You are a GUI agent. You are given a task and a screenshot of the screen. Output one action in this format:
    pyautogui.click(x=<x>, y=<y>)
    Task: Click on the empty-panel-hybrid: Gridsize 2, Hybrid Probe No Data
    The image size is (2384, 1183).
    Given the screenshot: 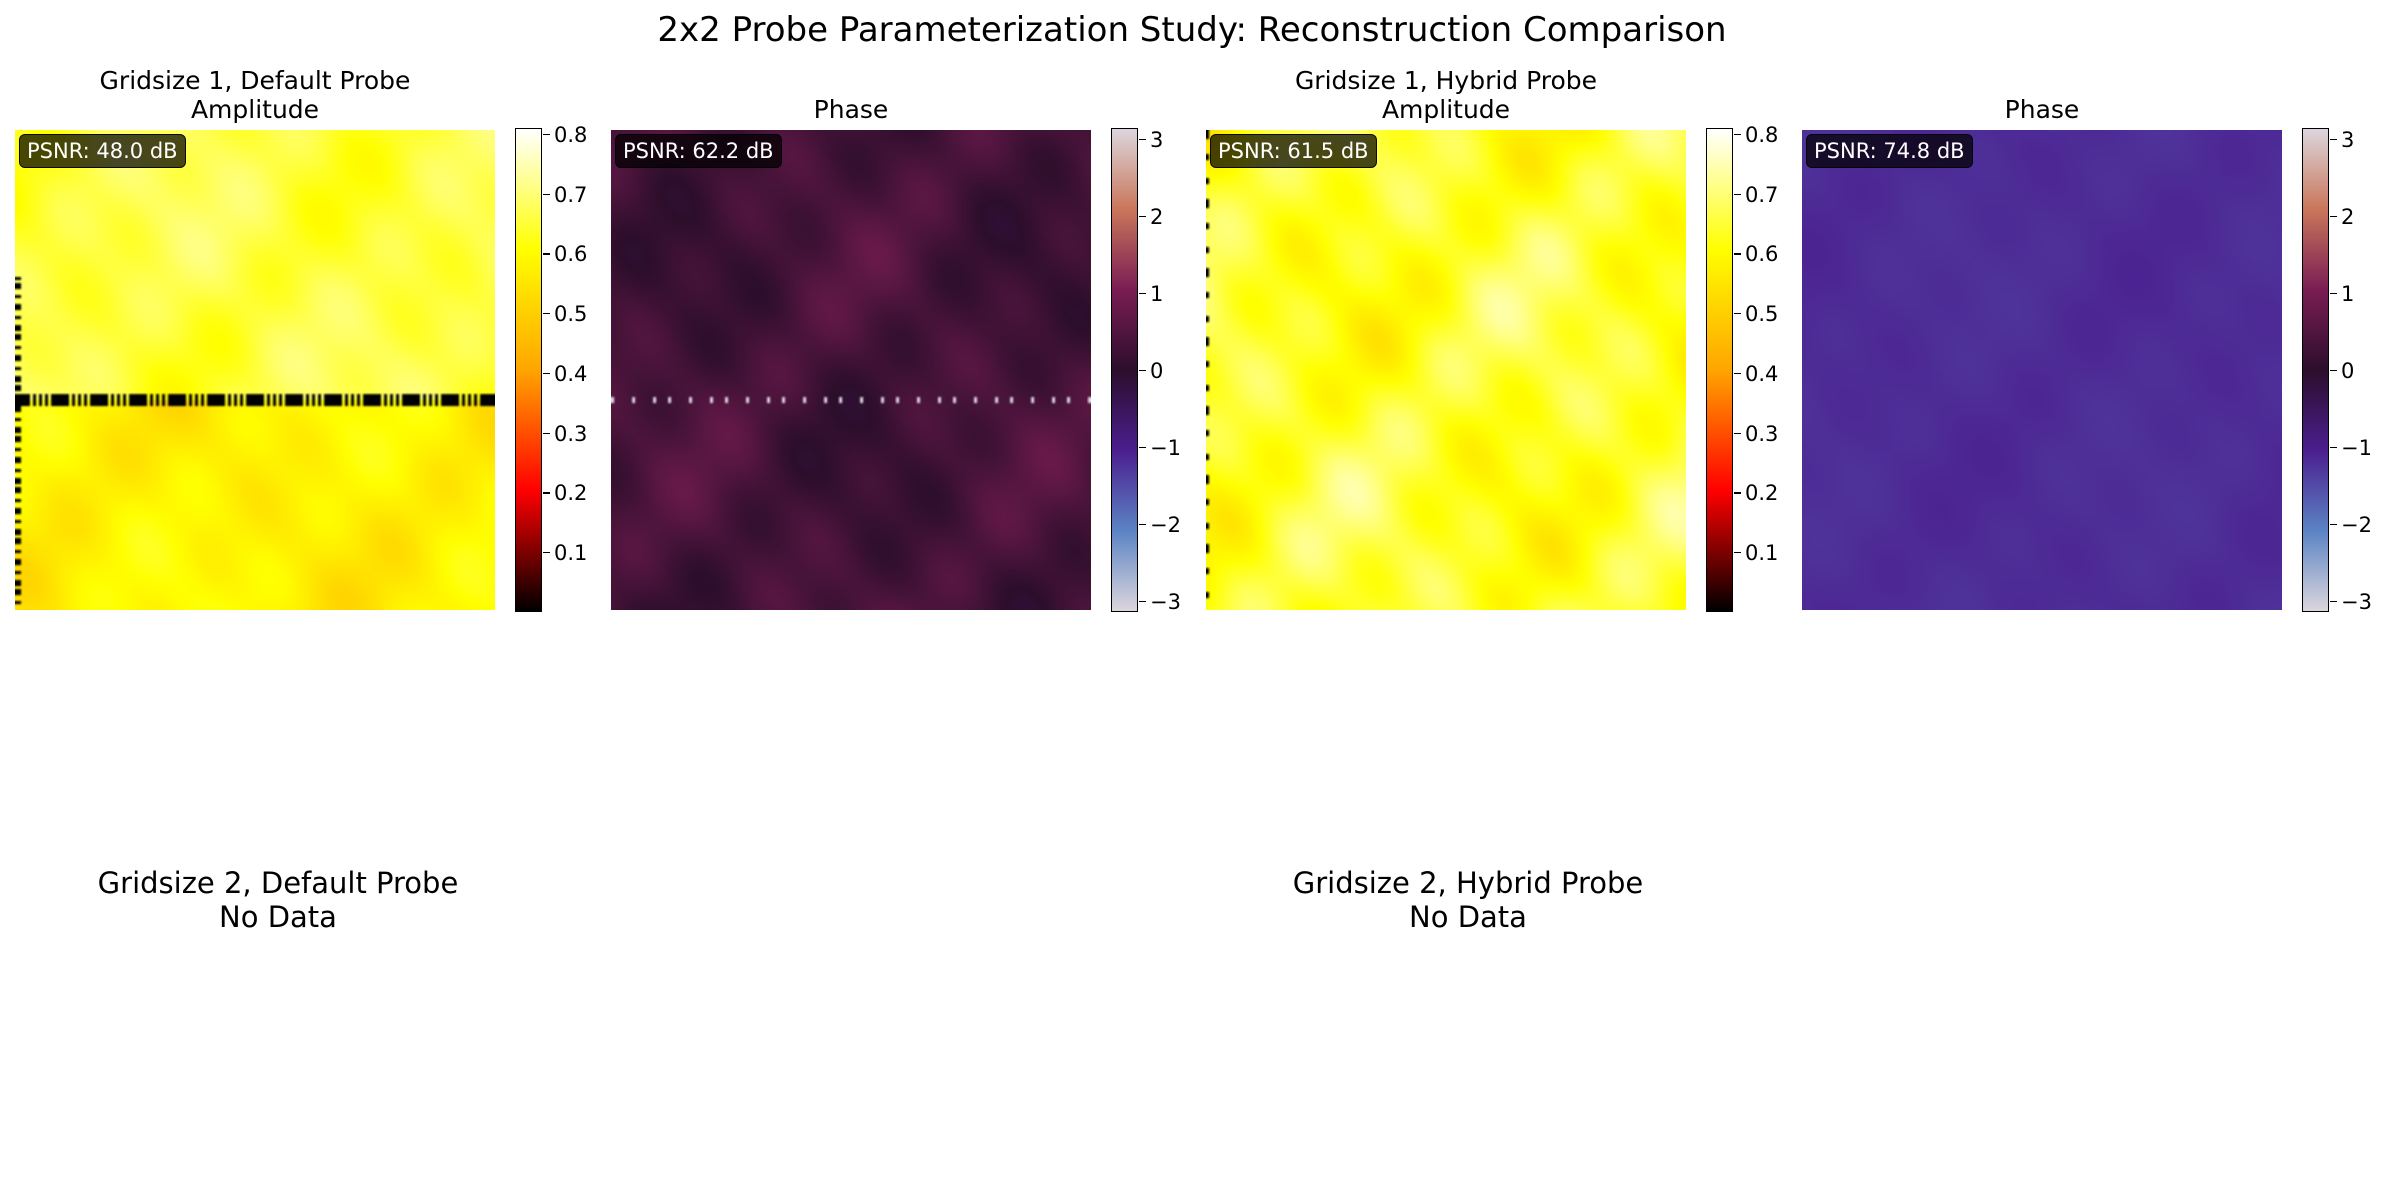 What is the action you would take?
    pyautogui.click(x=1468, y=900)
    